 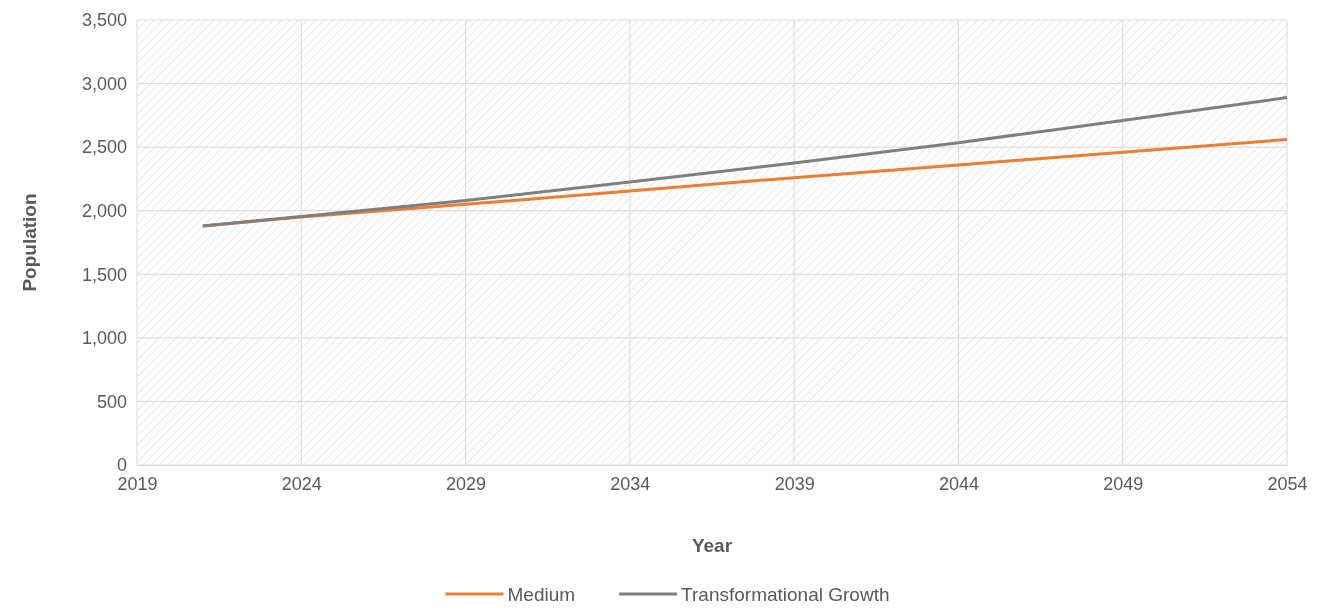 What do you see at coordinates (29, 242) in the screenshot?
I see `y-axis-title: Population` at bounding box center [29, 242].